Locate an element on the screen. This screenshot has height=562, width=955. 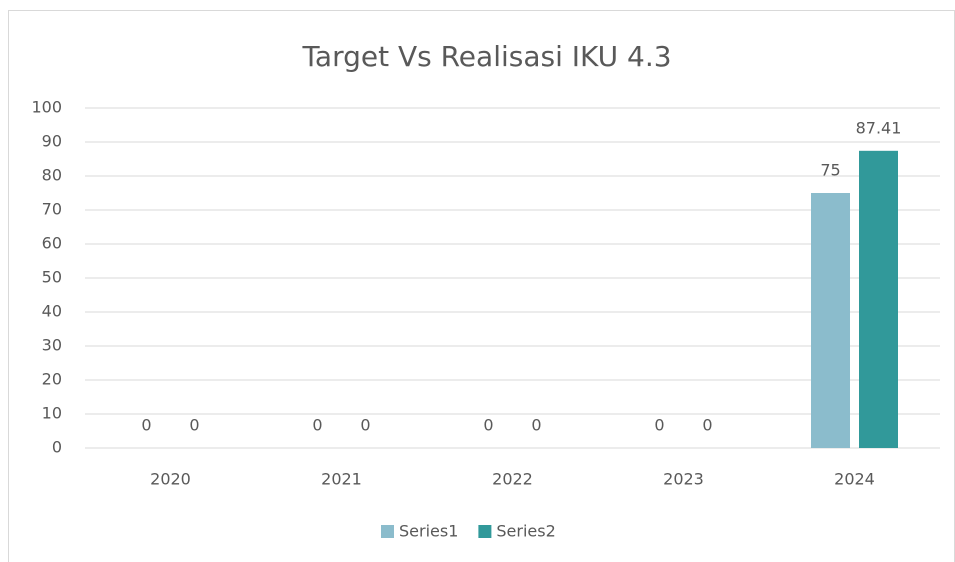
y-tick-label: 90 is located at coordinates (52, 141).